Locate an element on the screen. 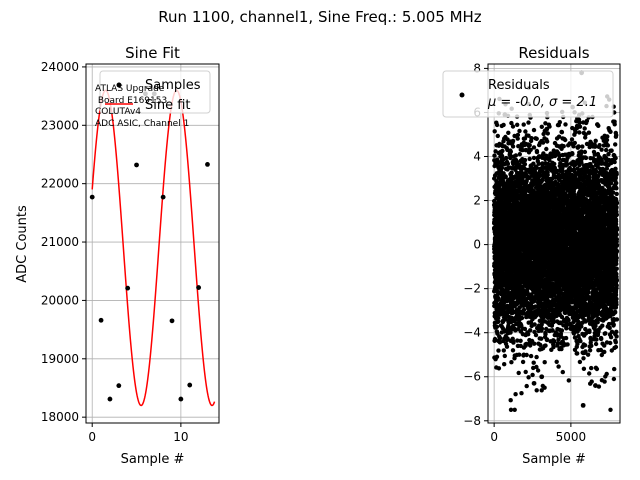  residuals-xtick-label: 5000 is located at coordinates (571, 437).